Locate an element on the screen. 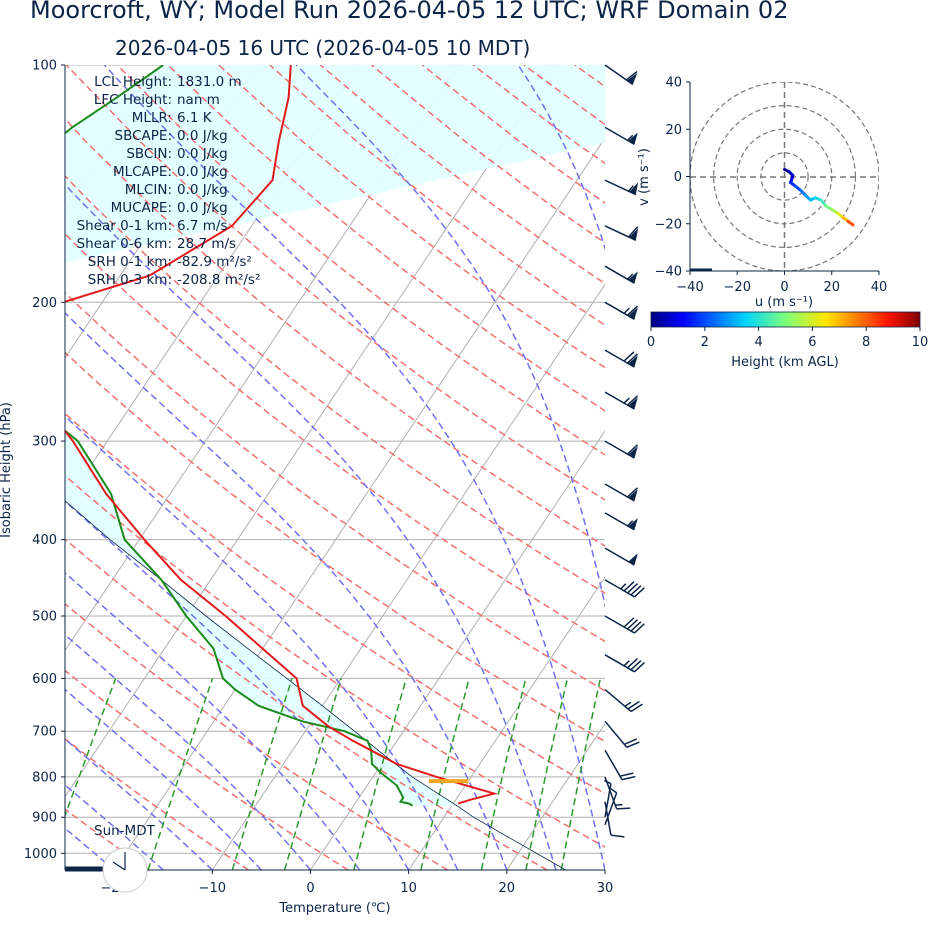 The width and height of the screenshot is (928, 936). colorbar-gradient is located at coordinates (785, 319).